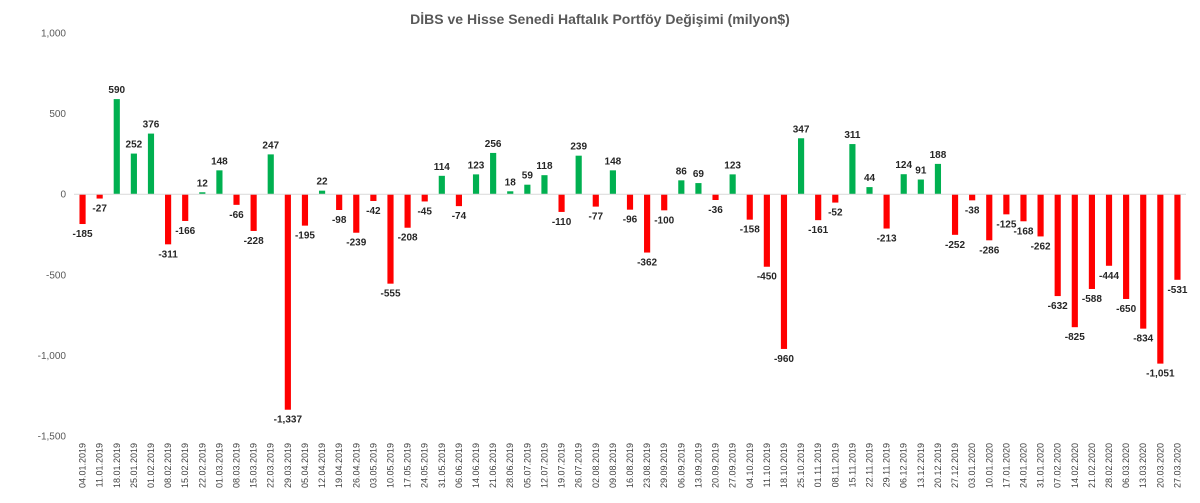 Image resolution: width=1200 pixels, height=503 pixels. What do you see at coordinates (305, 465) in the screenshot?
I see `x-tick-label: 05.04.2019` at bounding box center [305, 465].